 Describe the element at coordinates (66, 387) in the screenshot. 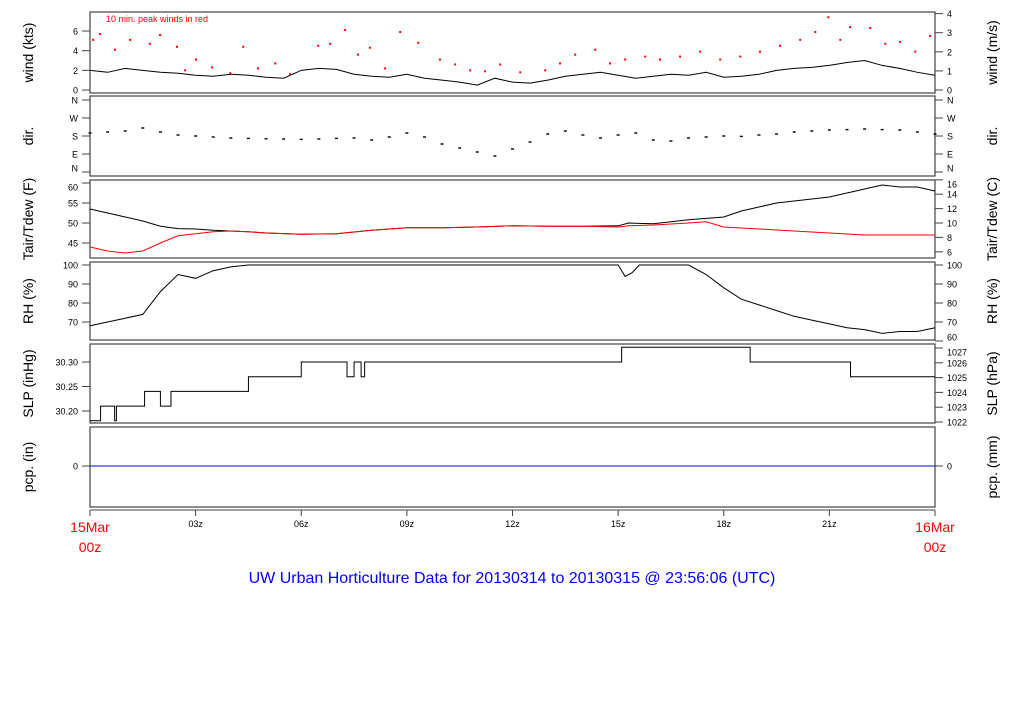

I see `y-tick-label: 30.25` at that location.